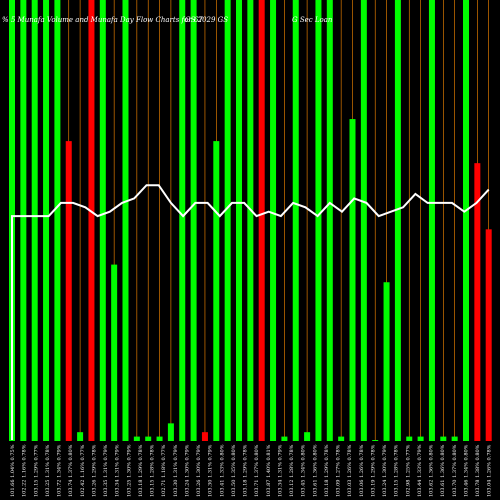 The height and width of the screenshot is (500, 500). I want to click on x-tick-label: 103.45 1.34% 0.80%, so click(304, 470).